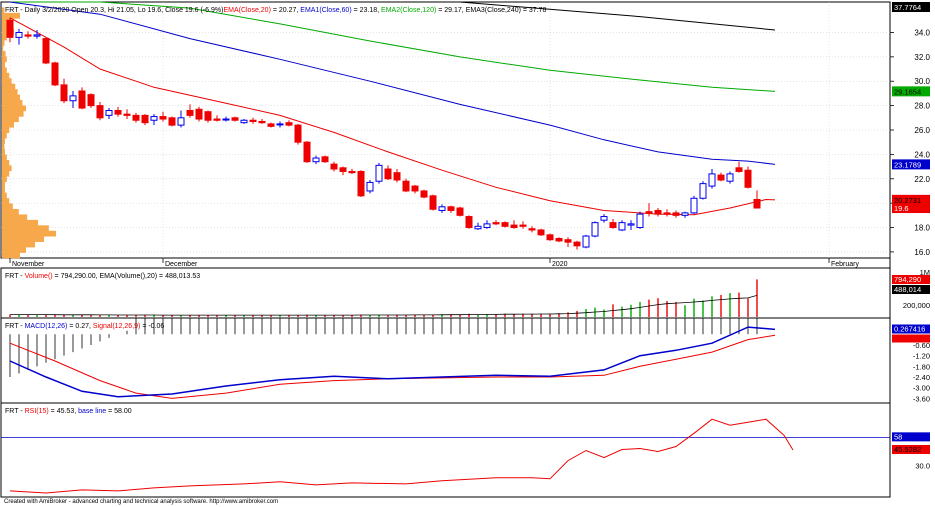 The height and width of the screenshot is (507, 935). Describe the element at coordinates (911, 208) in the screenshot. I see `price-badge` at that location.